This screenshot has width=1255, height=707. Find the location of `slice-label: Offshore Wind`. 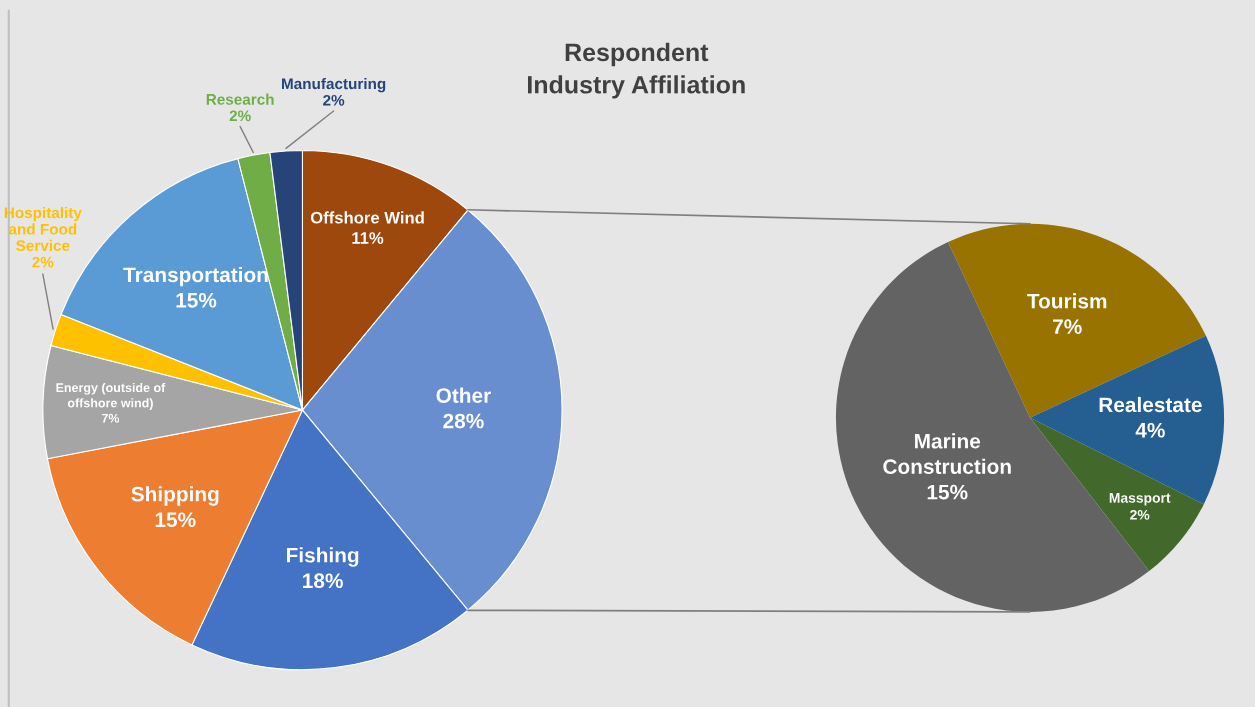

slice-label: Offshore Wind is located at coordinates (367, 217).